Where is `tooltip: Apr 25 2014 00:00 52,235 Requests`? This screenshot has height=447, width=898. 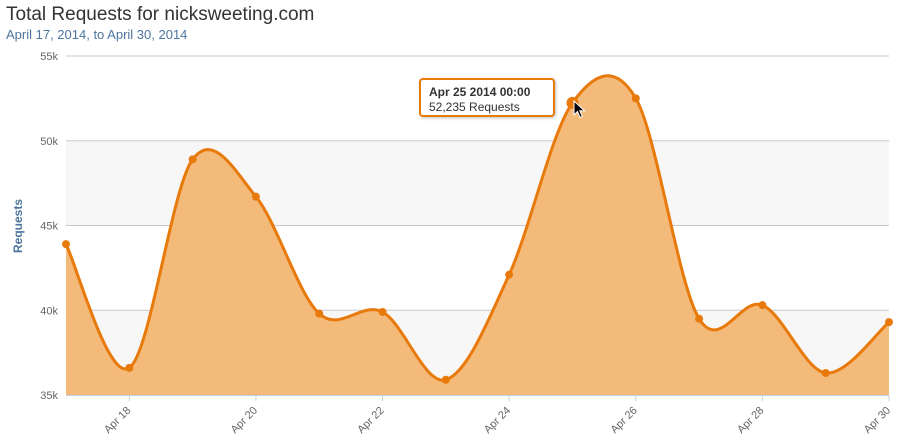
tooltip: Apr 25 2014 00:00 52,235 Requests is located at coordinates (487, 97).